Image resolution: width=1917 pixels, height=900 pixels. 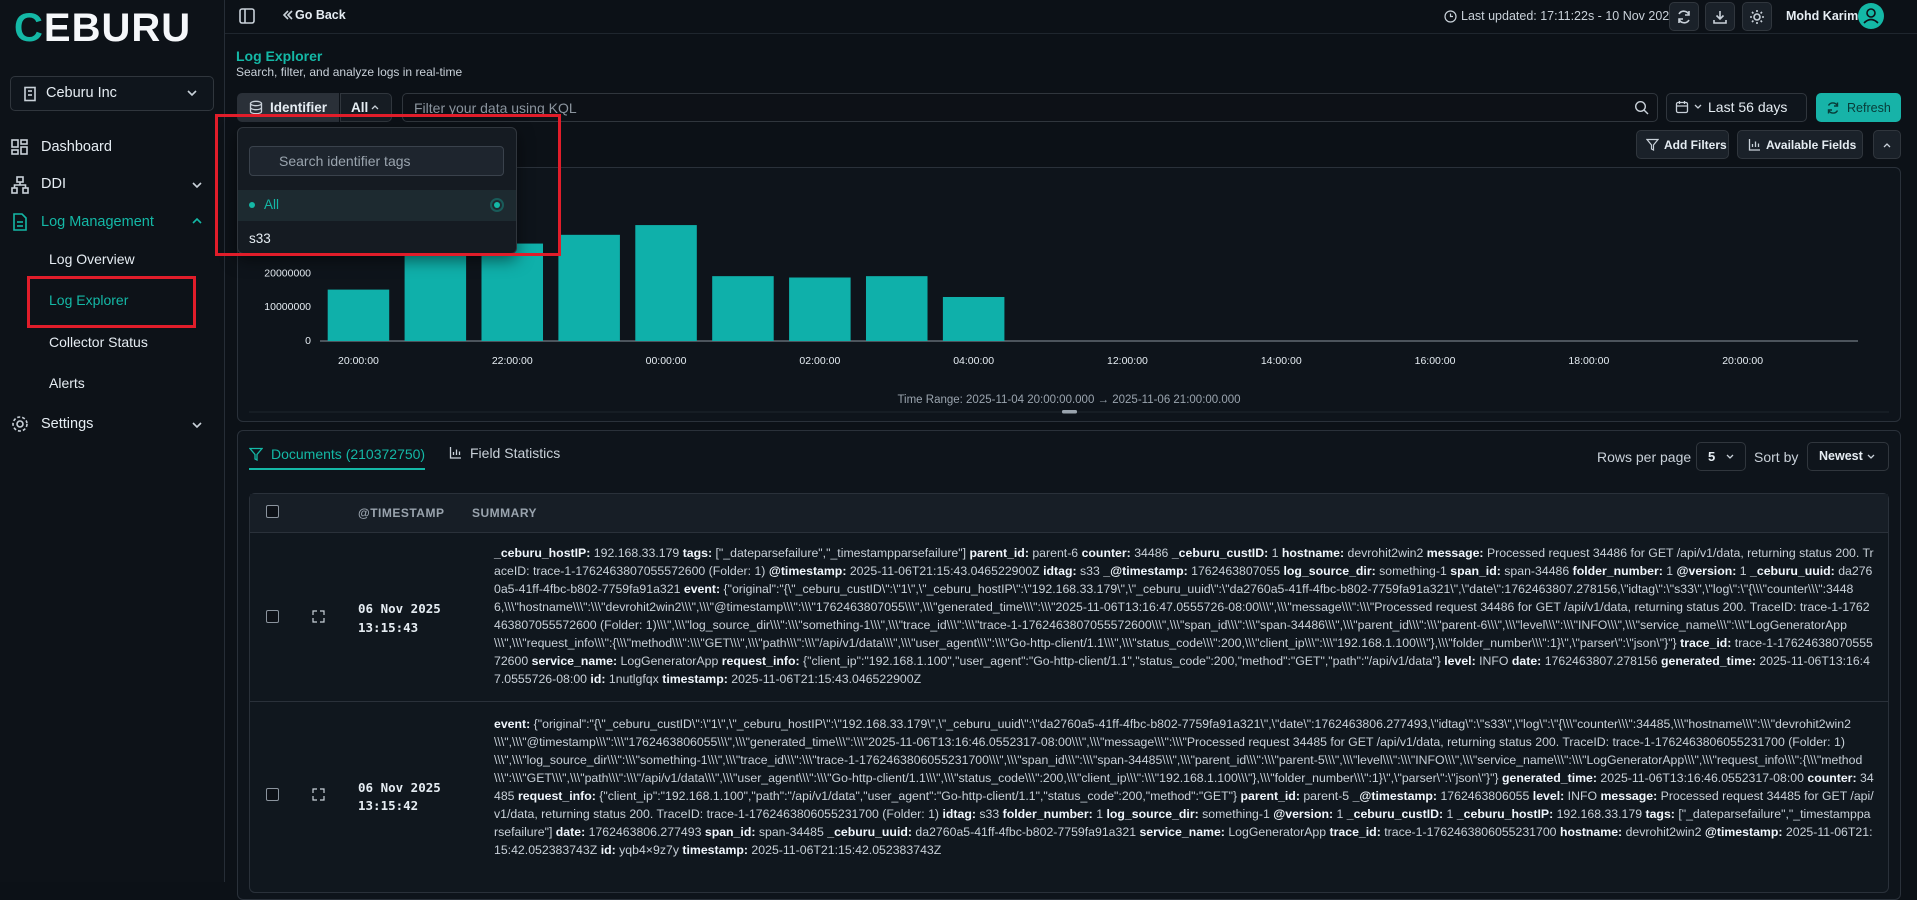 What do you see at coordinates (388, 185) in the screenshot?
I see `highlight-box` at bounding box center [388, 185].